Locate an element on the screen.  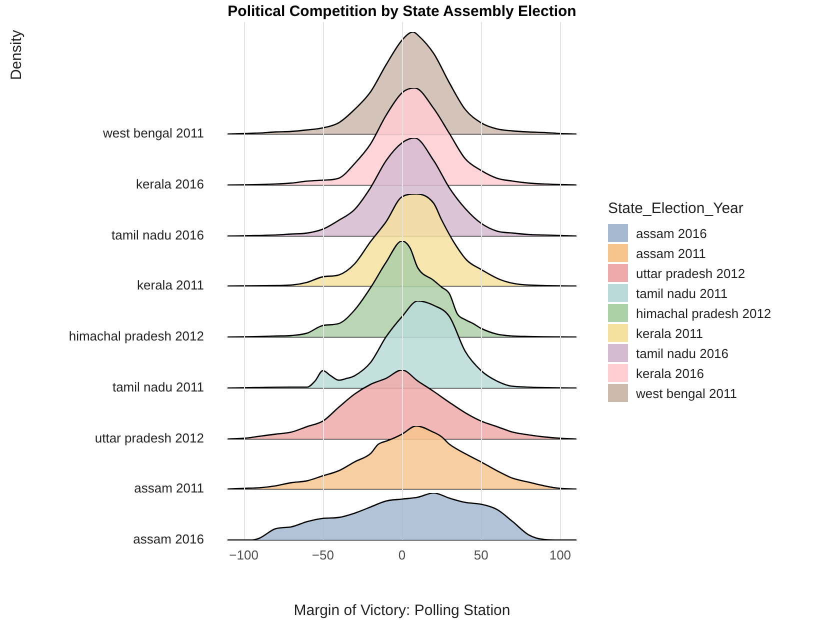
text: kerala 2011 is located at coordinates (170, 285).